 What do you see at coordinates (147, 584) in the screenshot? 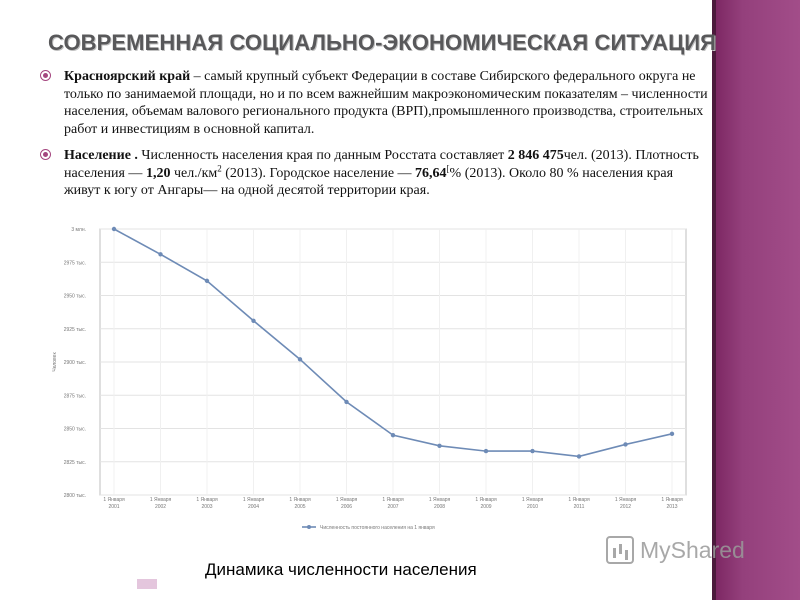
I see `slide-indicator` at bounding box center [147, 584].